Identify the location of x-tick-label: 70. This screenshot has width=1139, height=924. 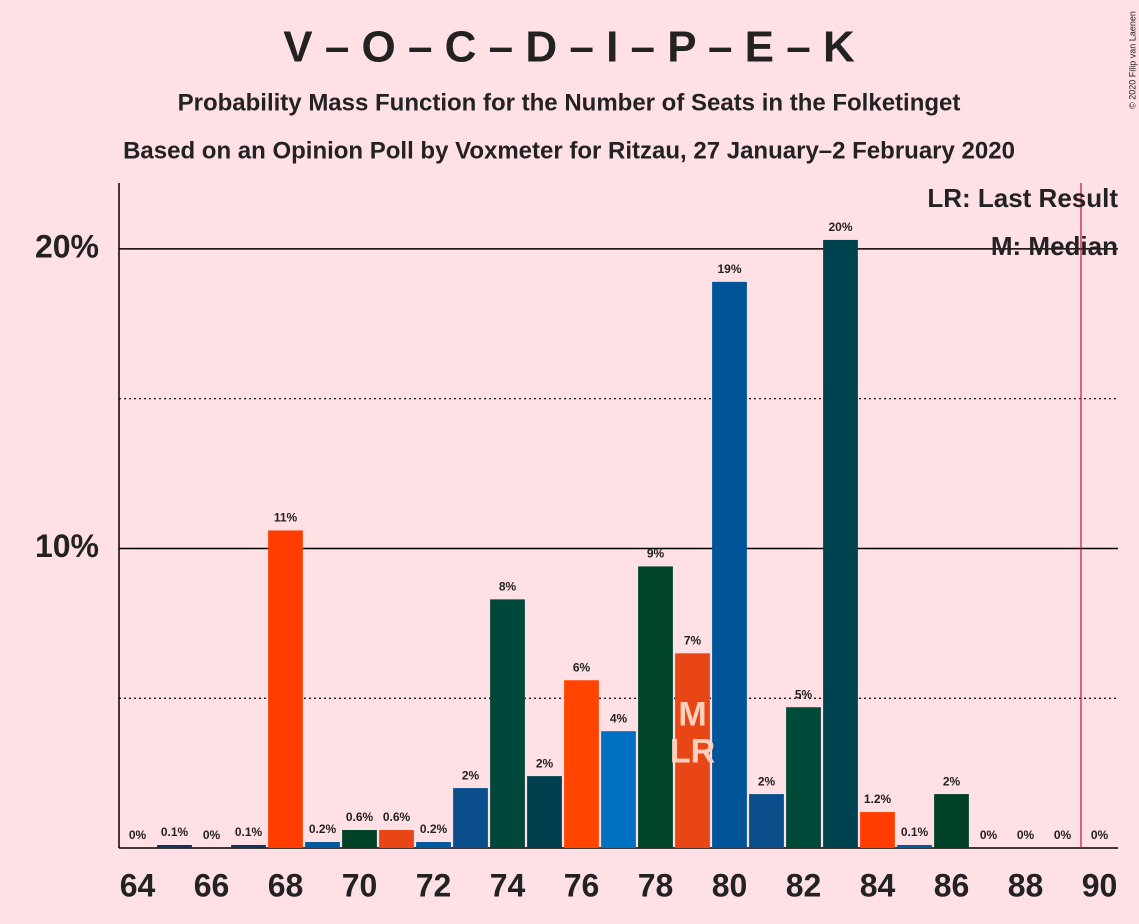
(360, 885).